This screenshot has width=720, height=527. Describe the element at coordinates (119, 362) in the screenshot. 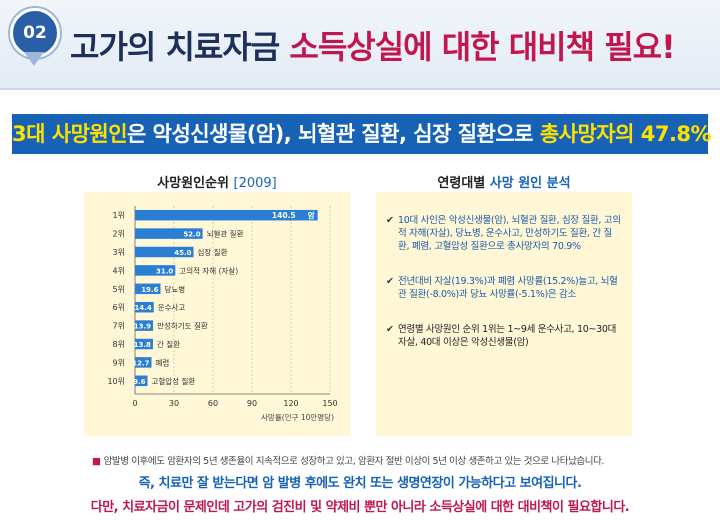

I see `rank-label: 9위` at that location.